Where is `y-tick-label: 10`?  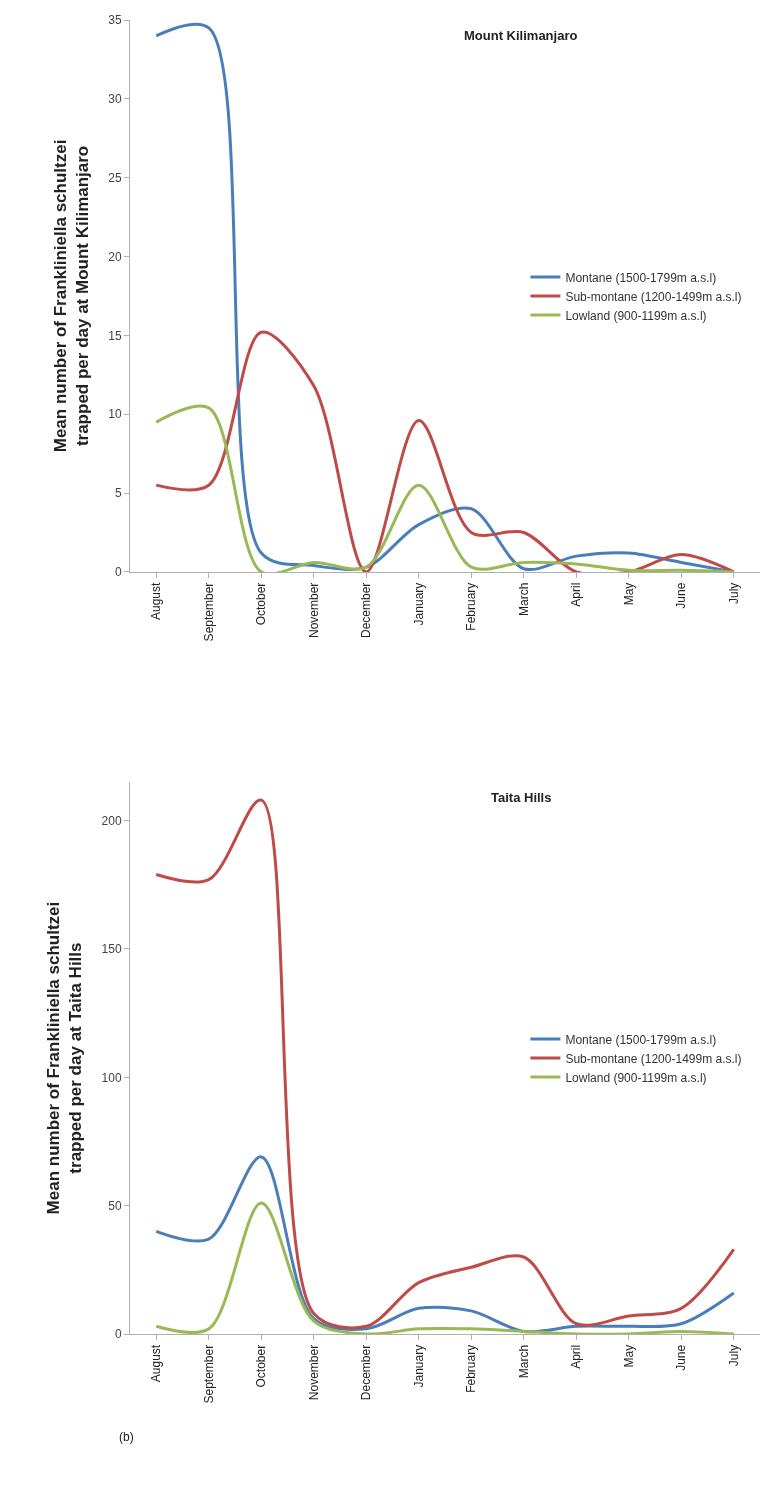 y-tick-label: 10 is located at coordinates (115, 414).